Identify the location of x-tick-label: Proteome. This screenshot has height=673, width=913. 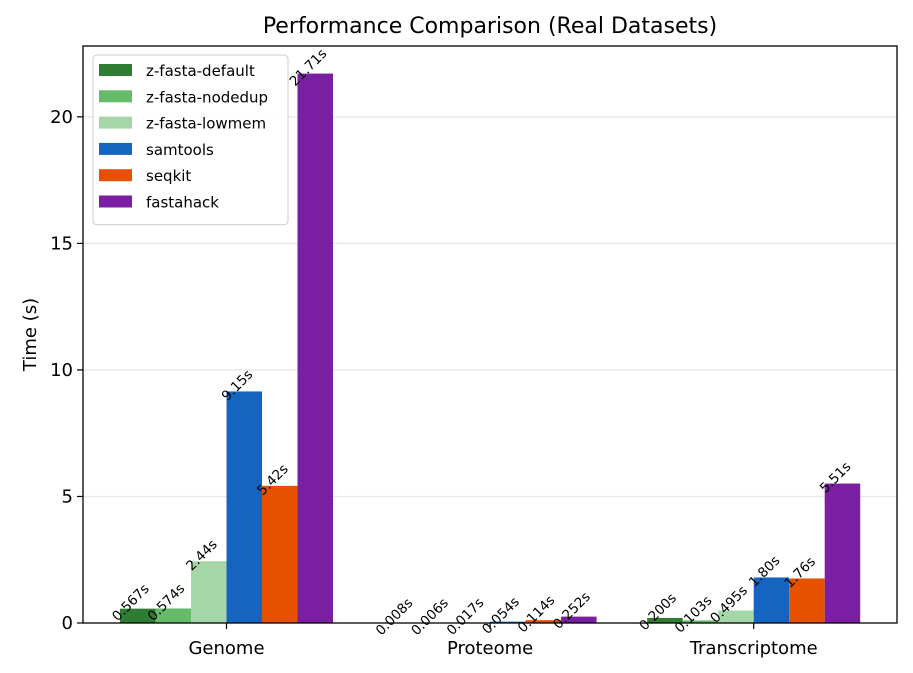
(490, 648).